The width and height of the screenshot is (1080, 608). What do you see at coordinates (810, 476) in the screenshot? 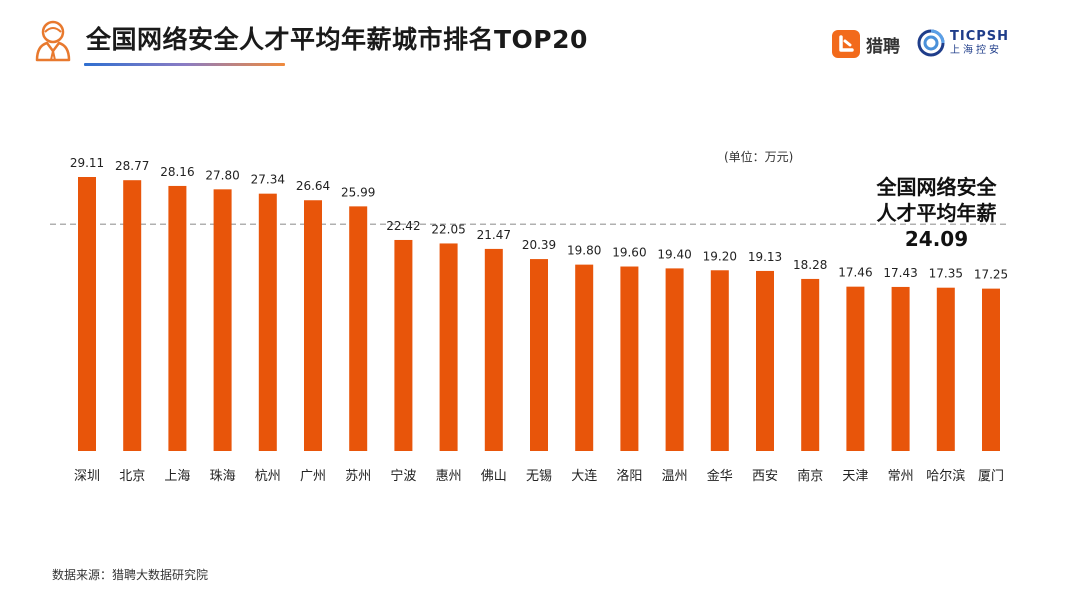
I see `category-label-16: 南京` at bounding box center [810, 476].